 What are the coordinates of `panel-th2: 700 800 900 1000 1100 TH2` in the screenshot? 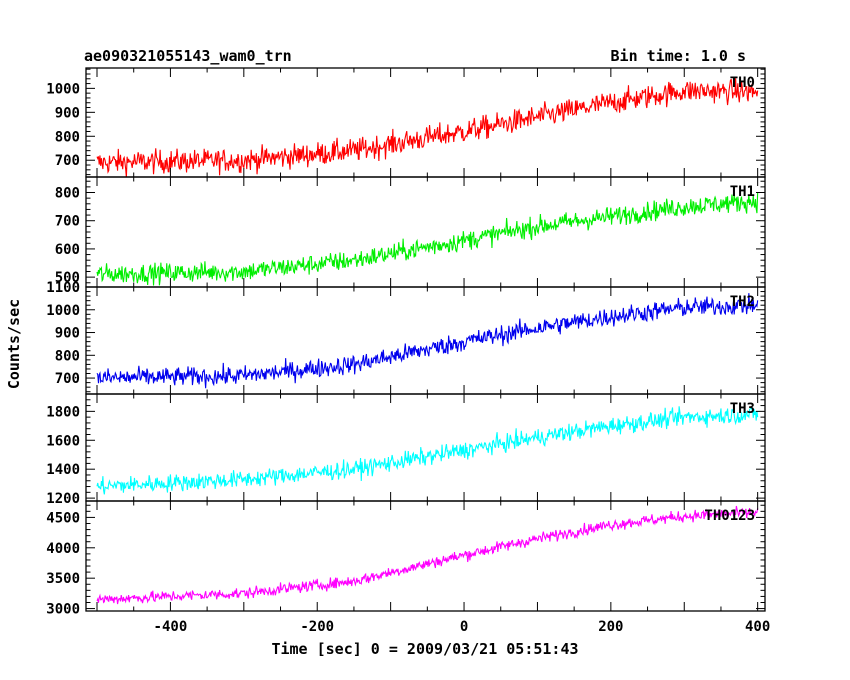 It's located at (406, 337).